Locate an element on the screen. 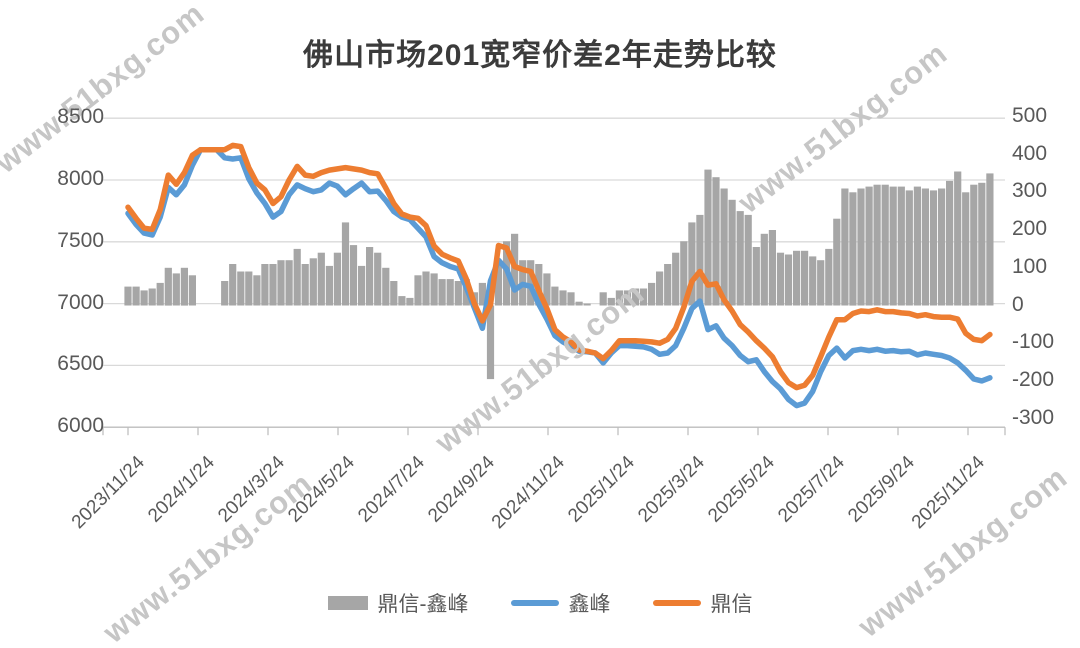 This screenshot has width=1080, height=648. right-axis-tick: -300 is located at coordinates (1033, 417).